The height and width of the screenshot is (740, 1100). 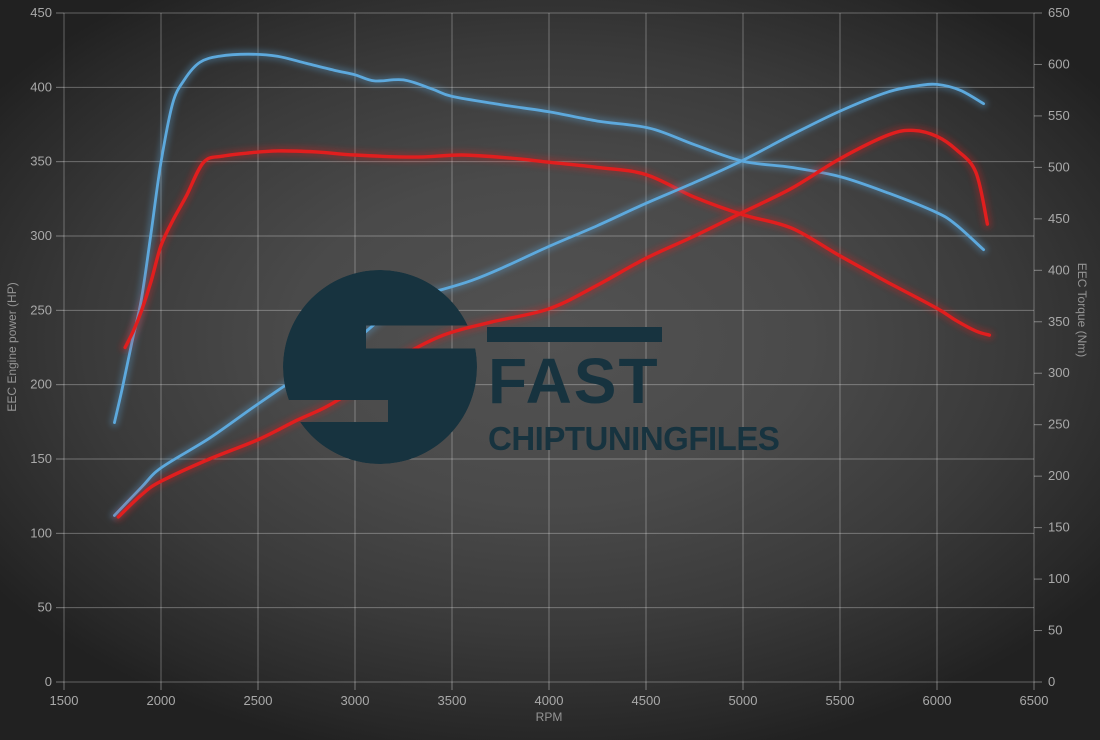 I want to click on y-right-tick-label: 650, so click(x=1059, y=12).